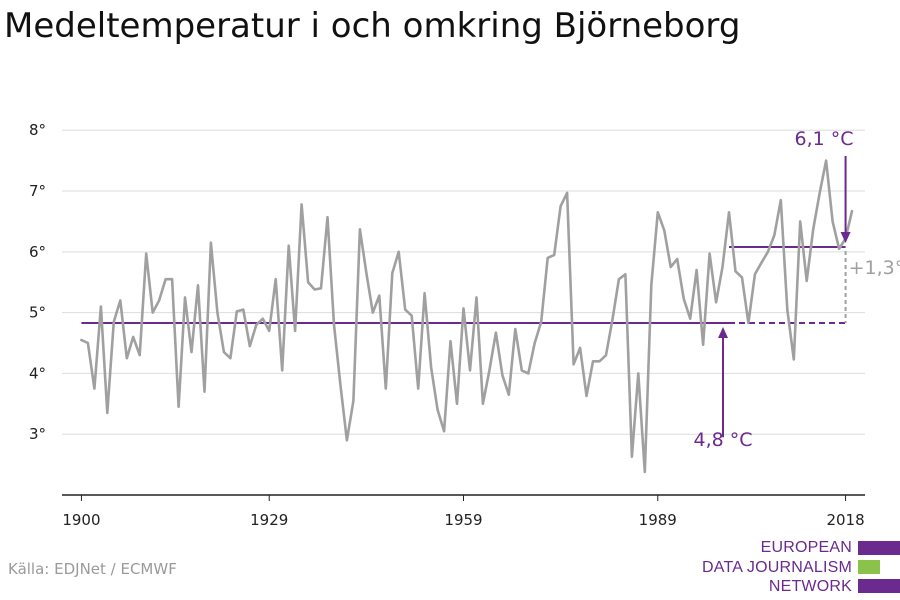 Image resolution: width=900 pixels, height=600 pixels. I want to click on source-note: Källa: EDJNet / ECMWF, so click(92, 569).